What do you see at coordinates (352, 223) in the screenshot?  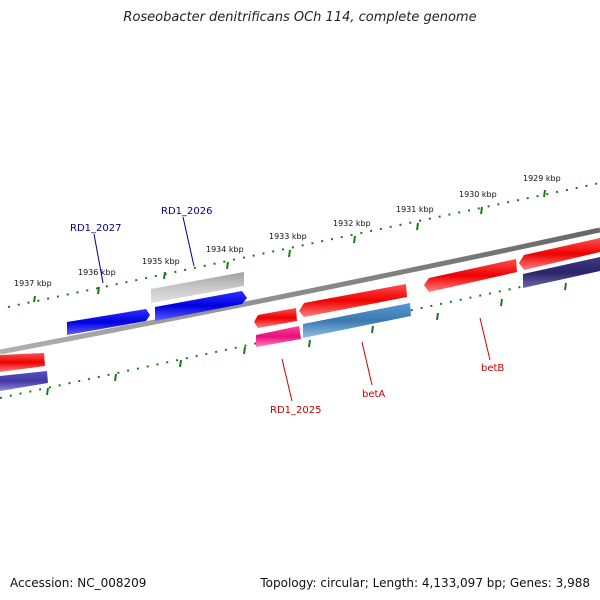 I see `tick-label: 1932 kbp` at bounding box center [352, 223].